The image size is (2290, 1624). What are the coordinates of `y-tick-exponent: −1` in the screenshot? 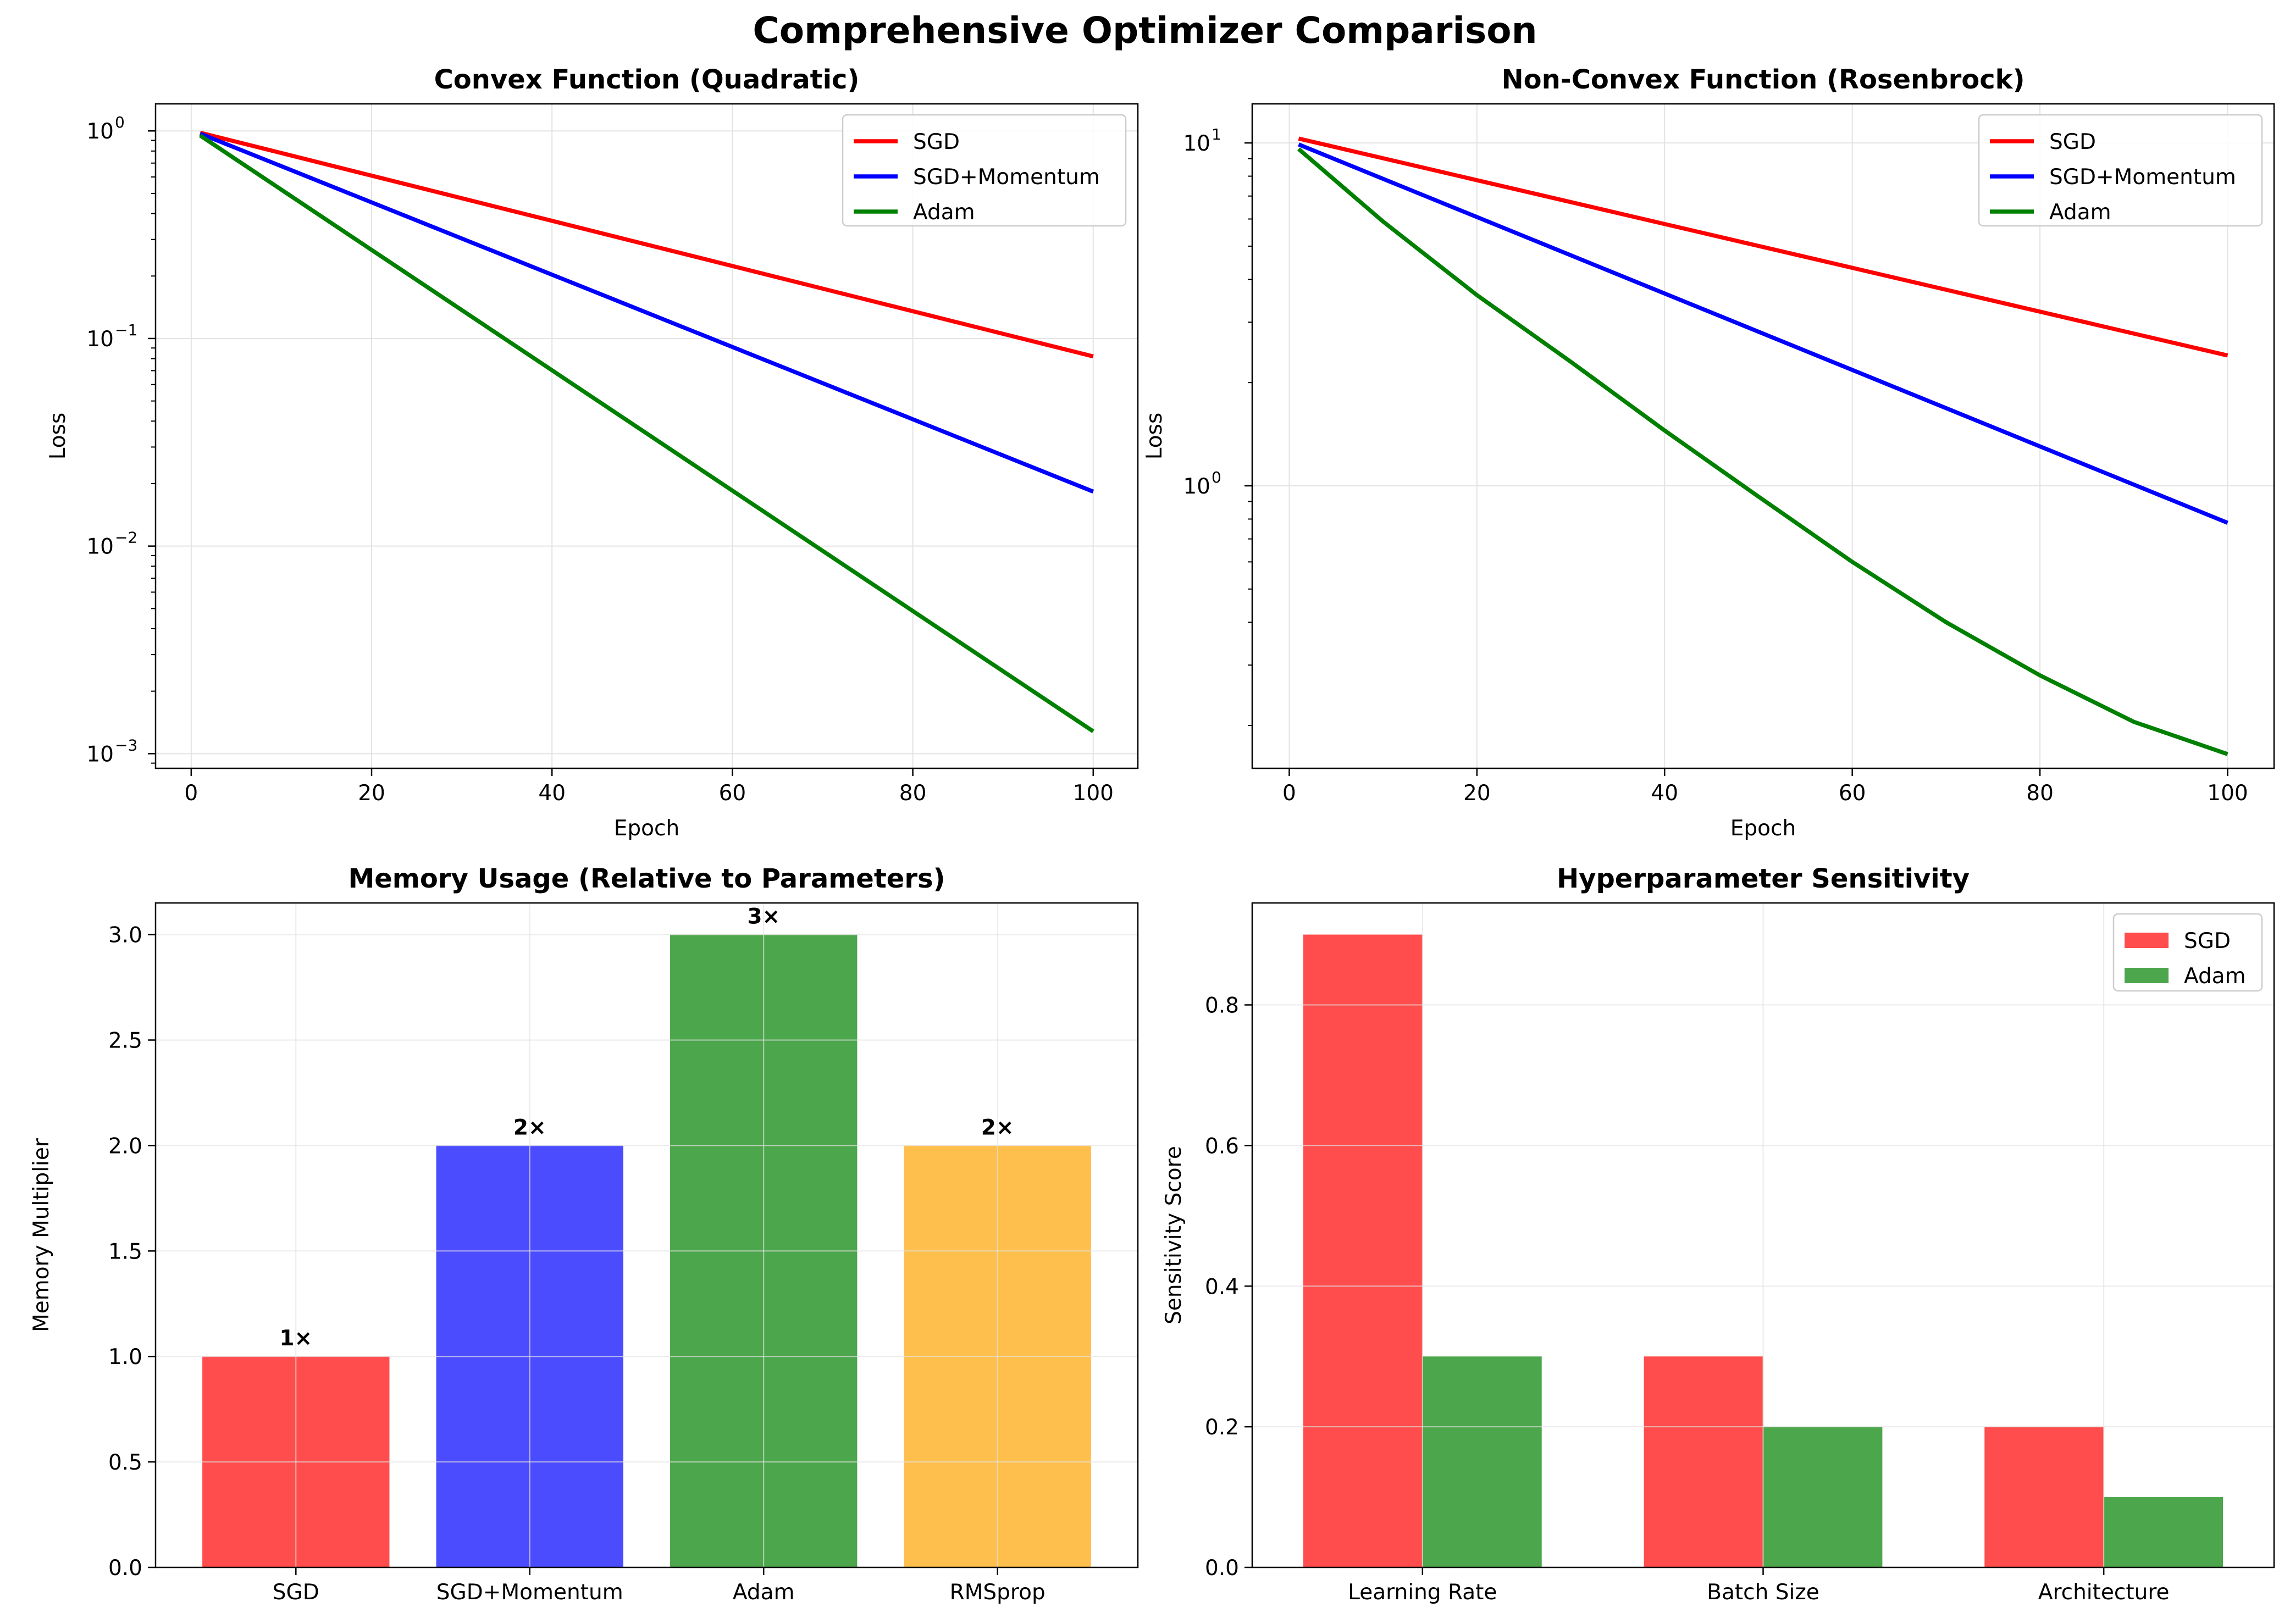 It's located at (126, 330).